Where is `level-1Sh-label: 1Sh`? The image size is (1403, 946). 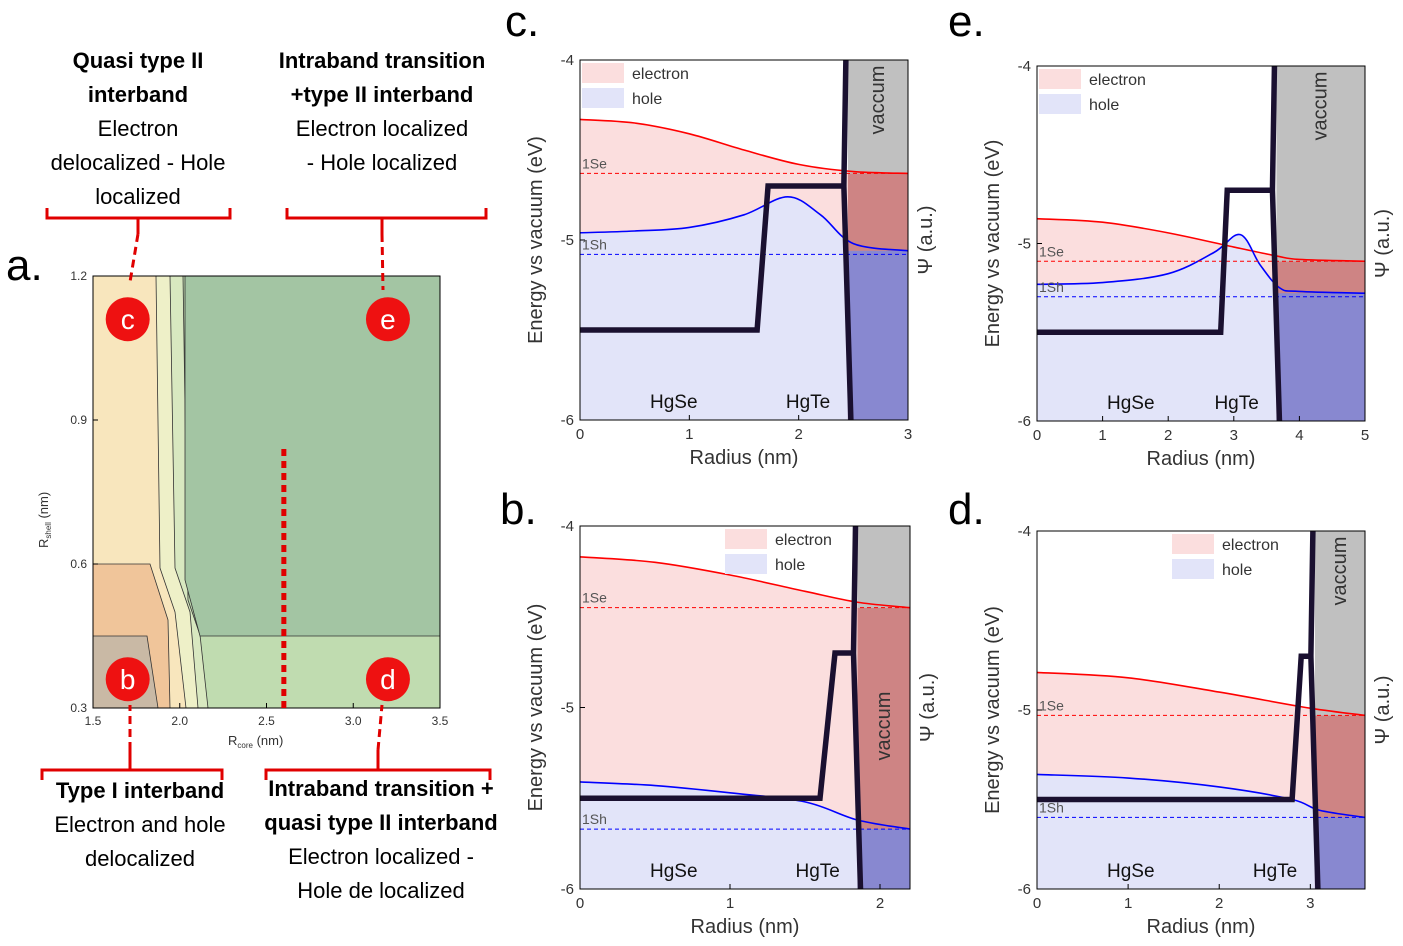
level-1Sh-label: 1Sh is located at coordinates (594, 244).